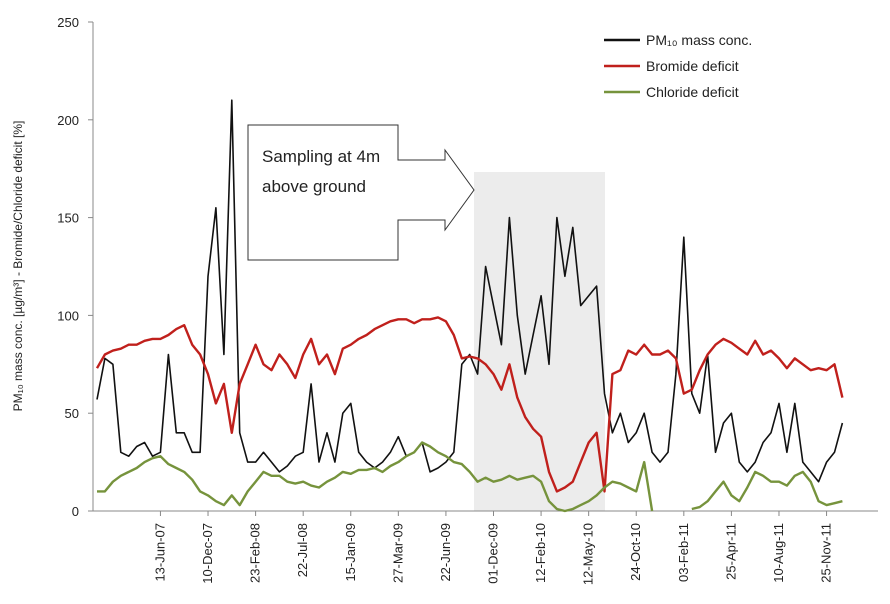  What do you see at coordinates (493, 553) in the screenshot?
I see `x-tick-label: 01-Dec-09` at bounding box center [493, 553].